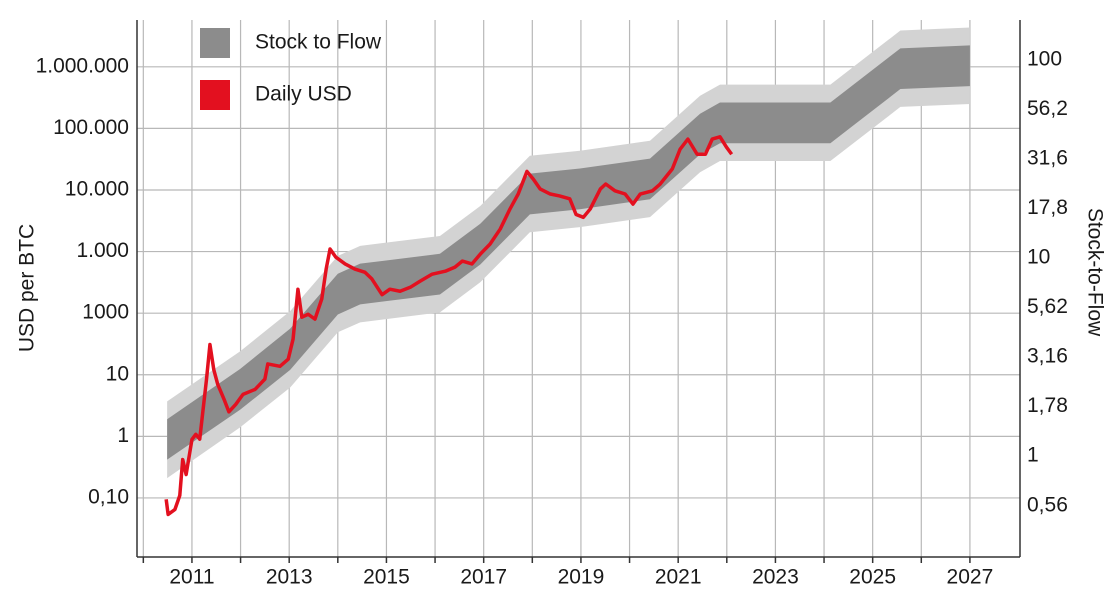 The height and width of the screenshot is (608, 1120). What do you see at coordinates (105, 312) in the screenshot?
I see `y-tick-label: 1000` at bounding box center [105, 312].